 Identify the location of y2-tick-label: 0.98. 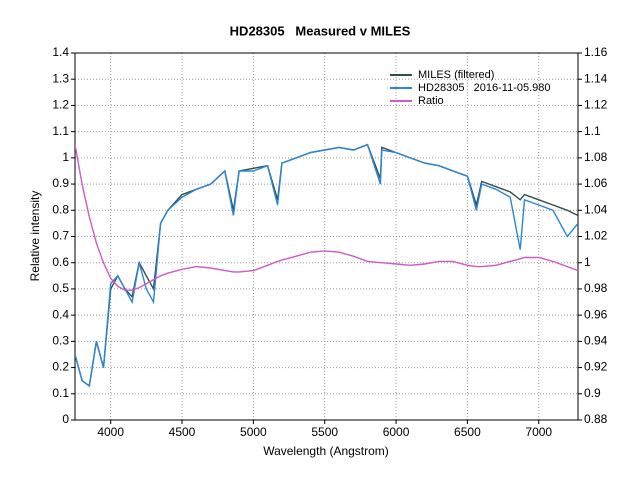
(596, 288).